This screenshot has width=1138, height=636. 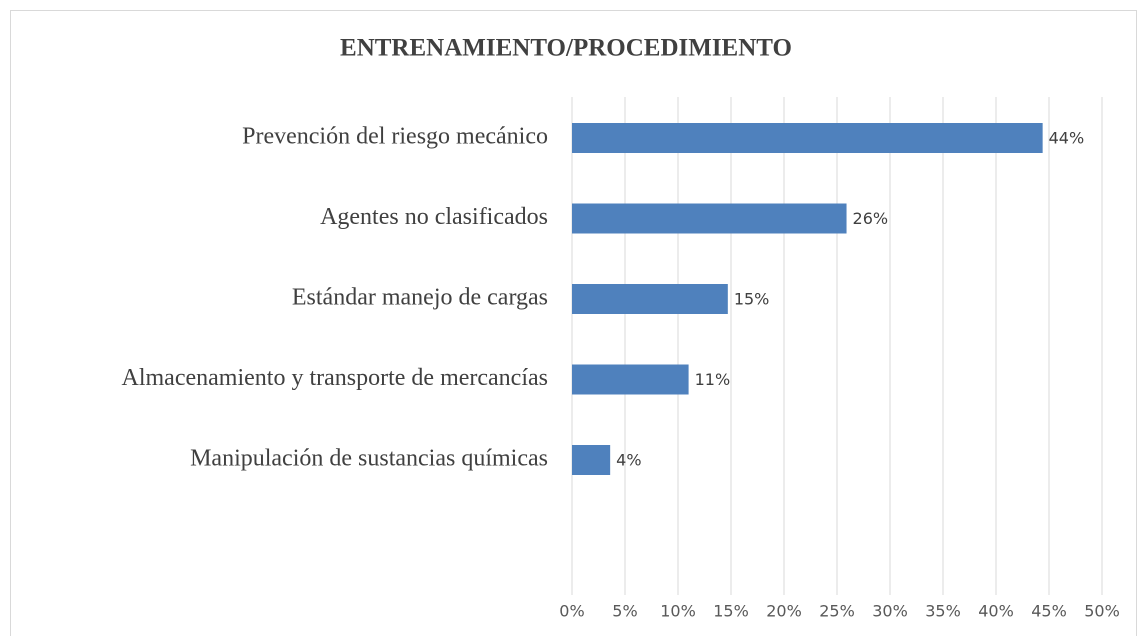 I want to click on x-tick-label: 40%, so click(x=996, y=611).